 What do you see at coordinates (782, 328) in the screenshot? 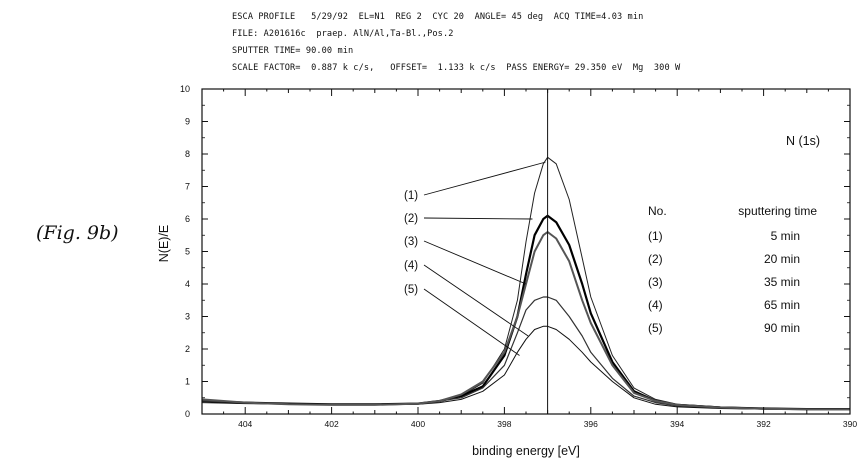
I see `legend-entry-time: 90 min` at bounding box center [782, 328].